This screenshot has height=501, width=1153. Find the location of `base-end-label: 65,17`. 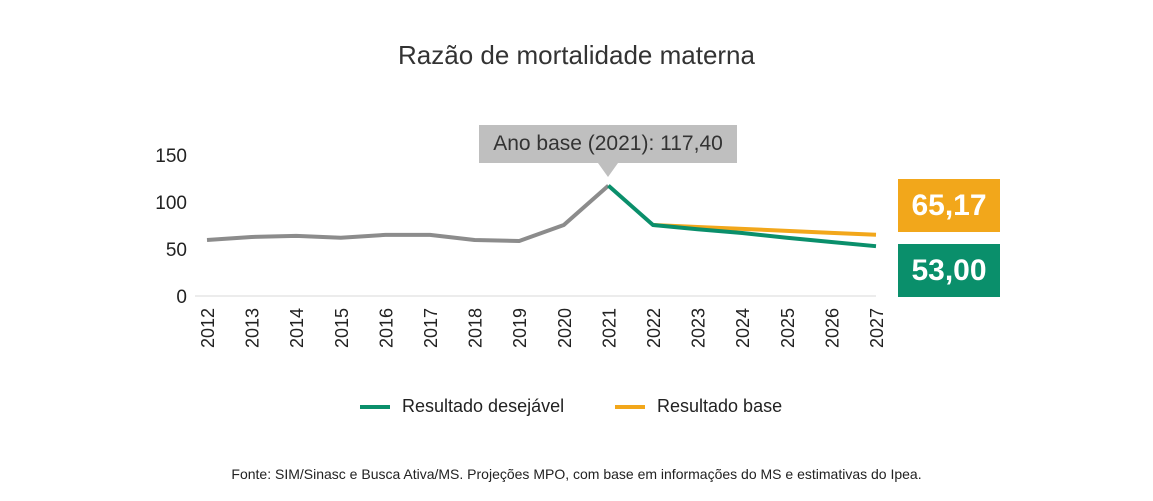

base-end-label: 65,17 is located at coordinates (949, 205).